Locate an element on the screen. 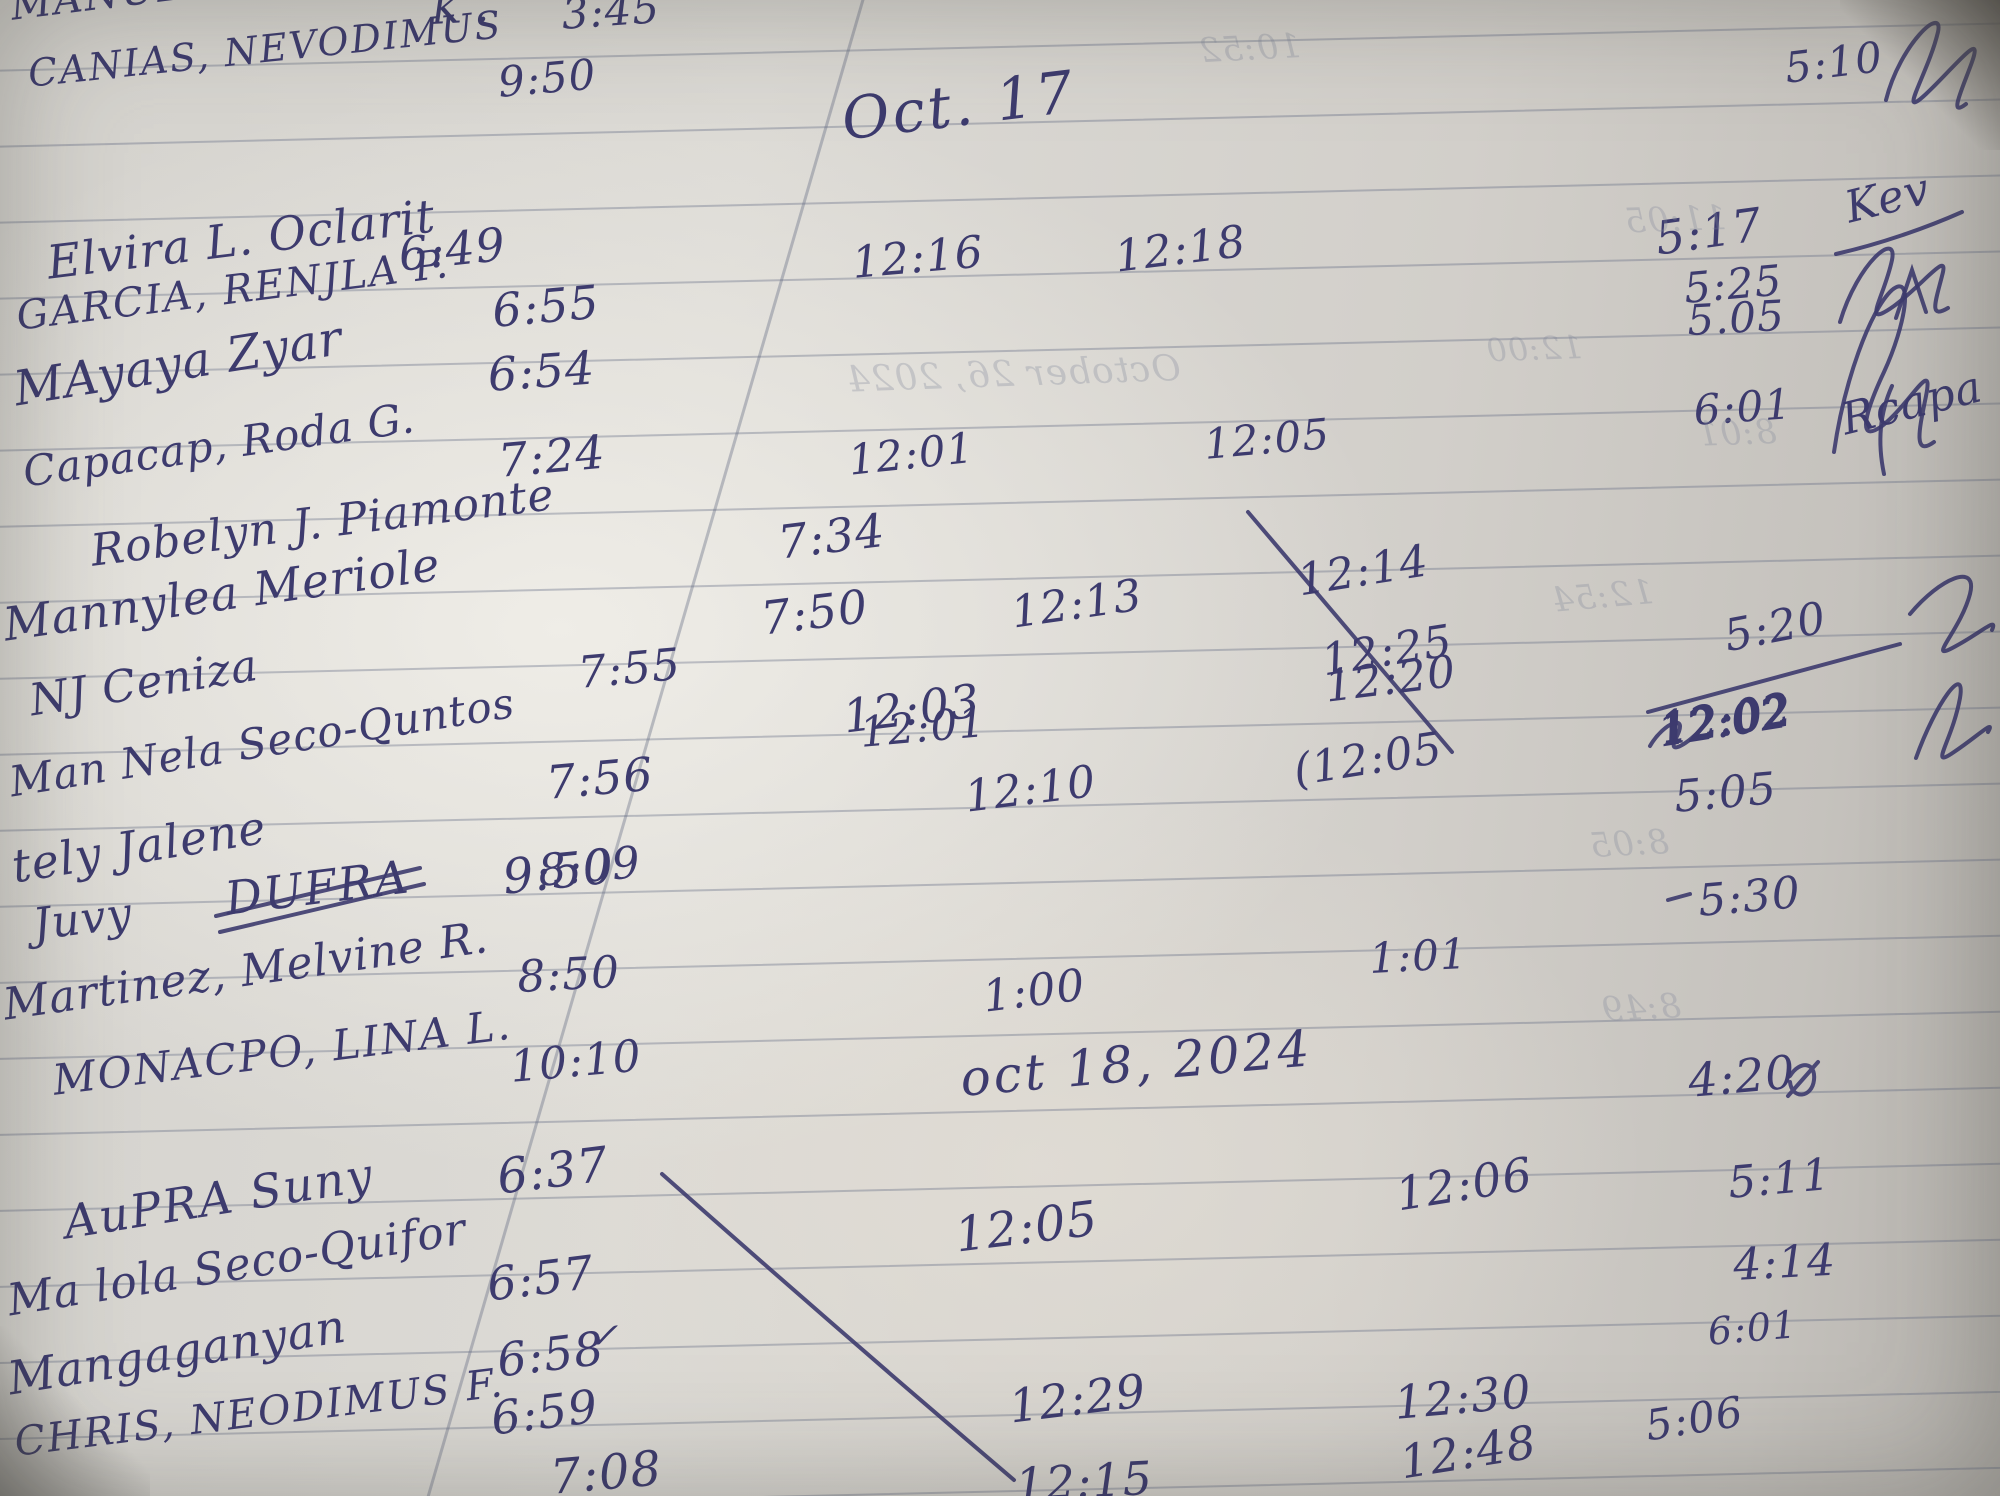 Image resolution: width=2000 pixels, height=1496 pixels. time-entry: ✓ is located at coordinates (604, 1336).